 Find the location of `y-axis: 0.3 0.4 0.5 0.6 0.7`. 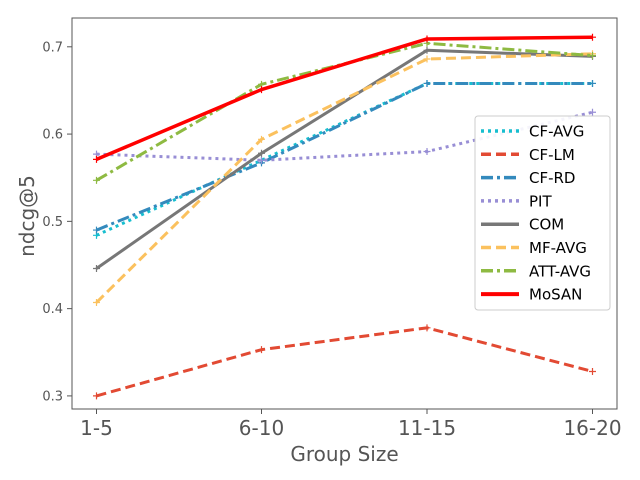

y-axis: 0.3 0.4 0.5 0.6 0.7 is located at coordinates (57, 222).